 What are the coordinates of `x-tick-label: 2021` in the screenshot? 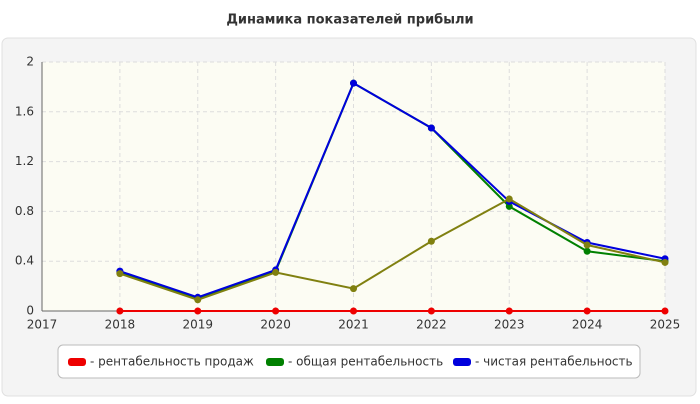 It's located at (353, 325).